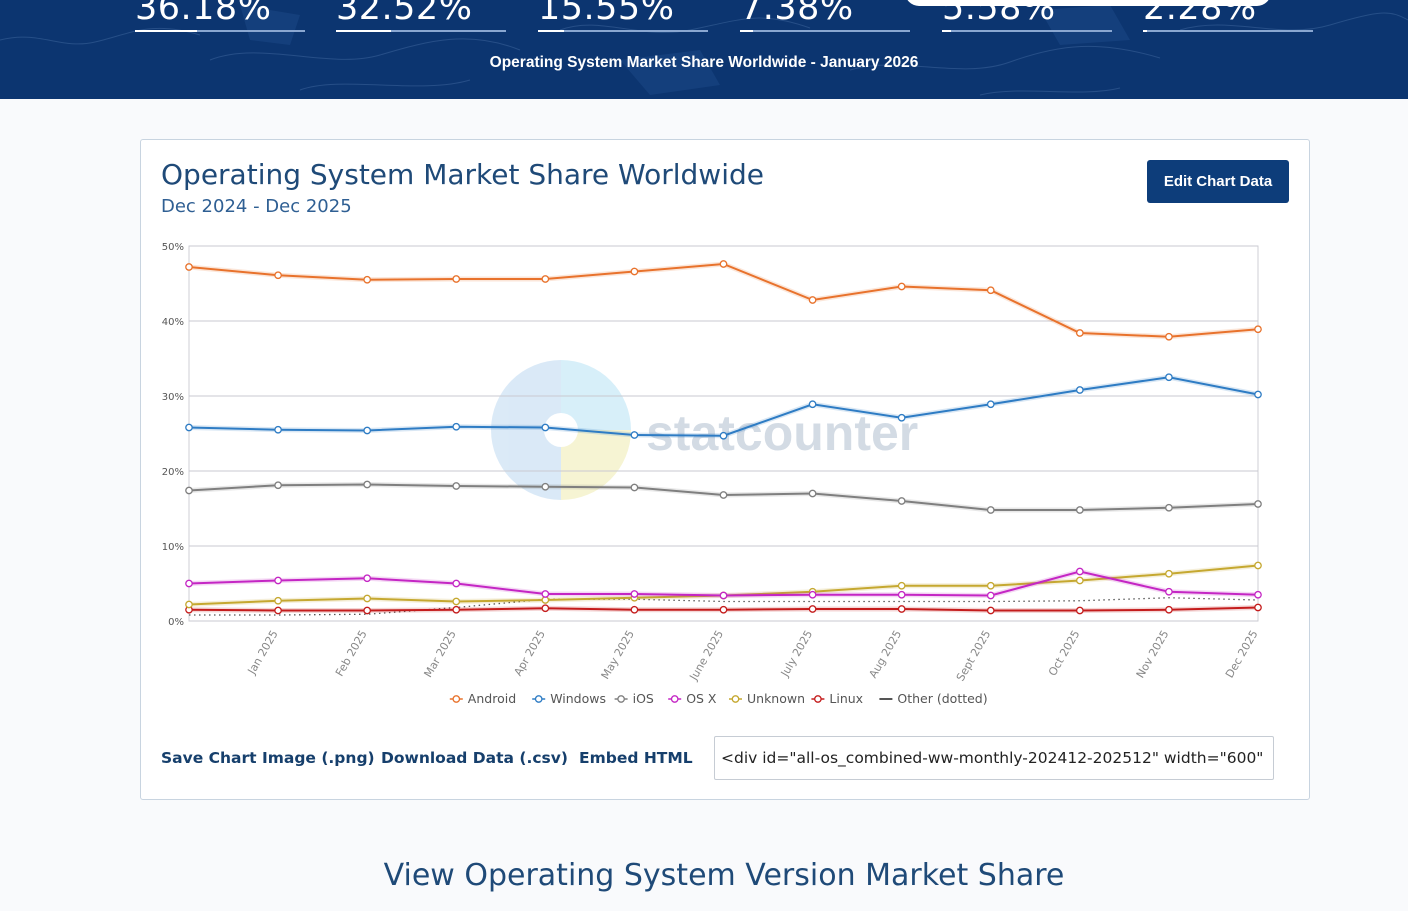 The height and width of the screenshot is (911, 1408). I want to click on x-tick-label: Feb 2025, so click(351, 653).